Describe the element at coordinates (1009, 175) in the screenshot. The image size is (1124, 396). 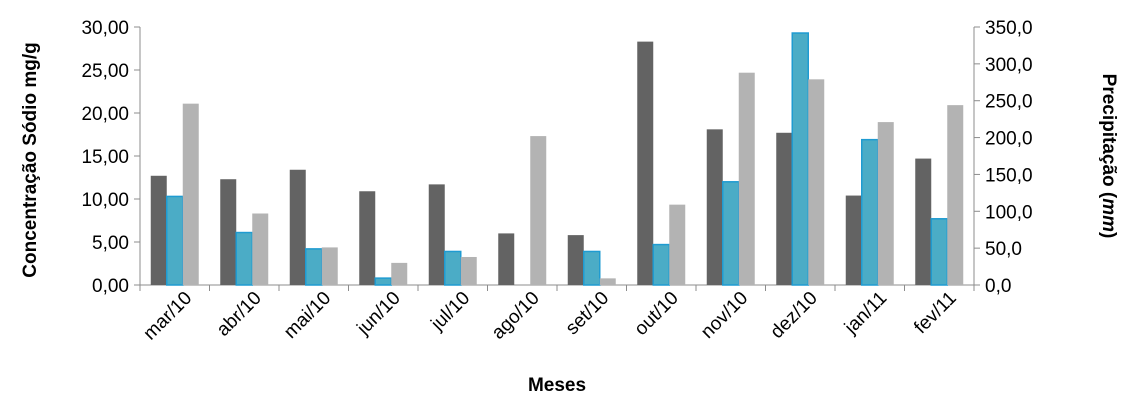
I see `y2-tick-label: 150,0` at that location.